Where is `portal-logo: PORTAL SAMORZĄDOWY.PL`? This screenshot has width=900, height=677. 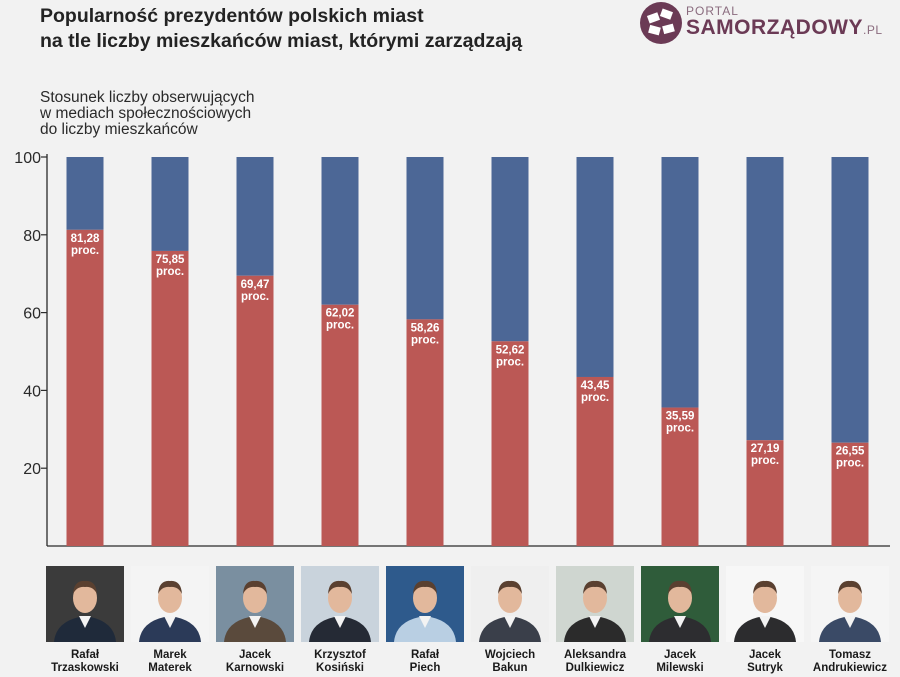
portal-logo: PORTAL SAMORZĄDOWY.PL is located at coordinates (767, 23).